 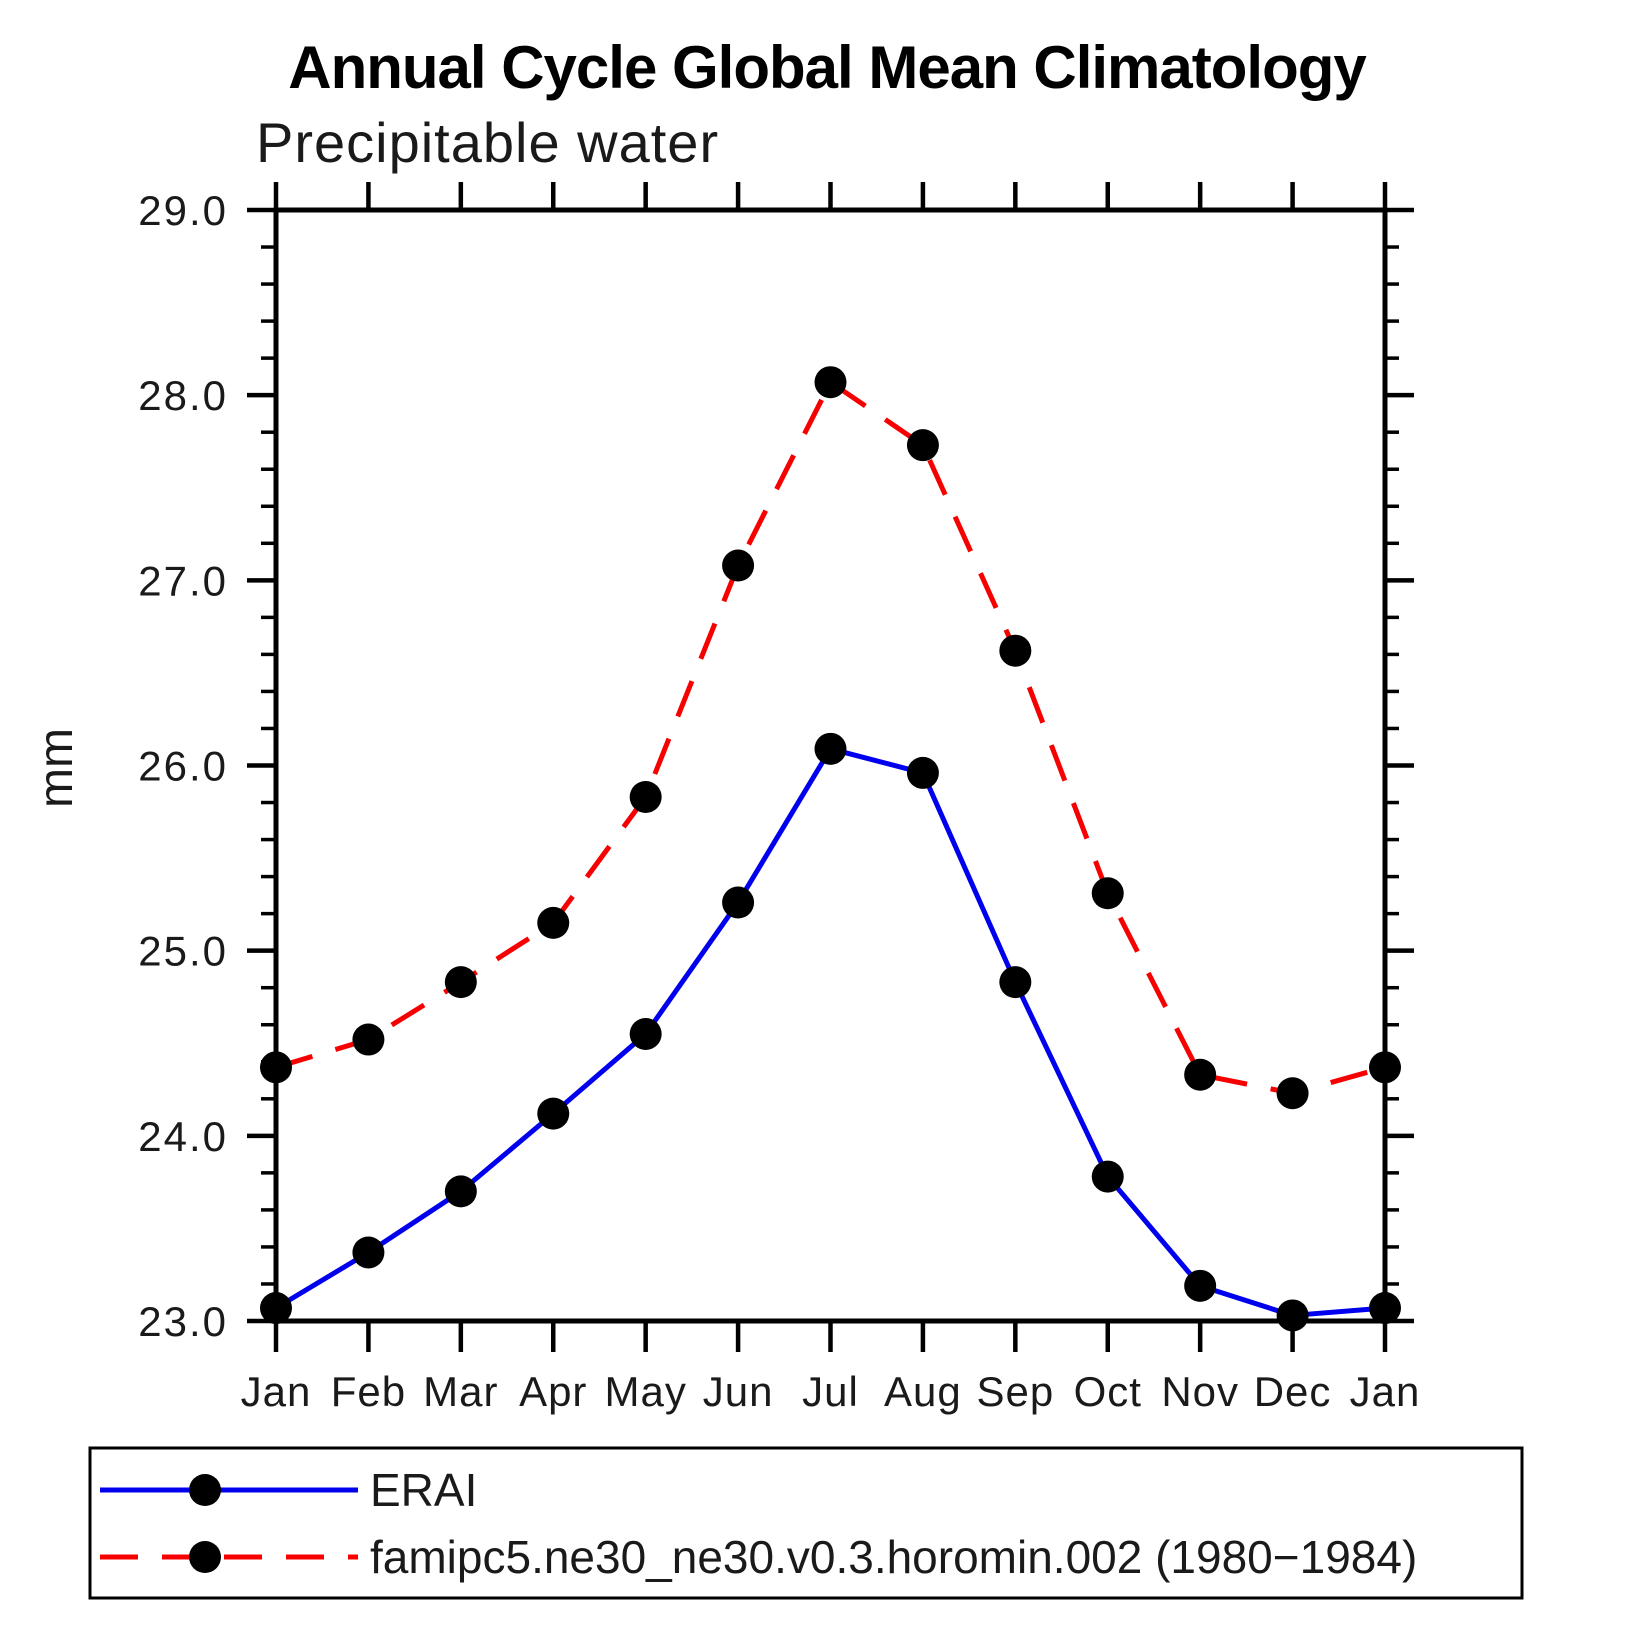 I want to click on y-tick-label: 23.0, so click(x=183, y=1321).